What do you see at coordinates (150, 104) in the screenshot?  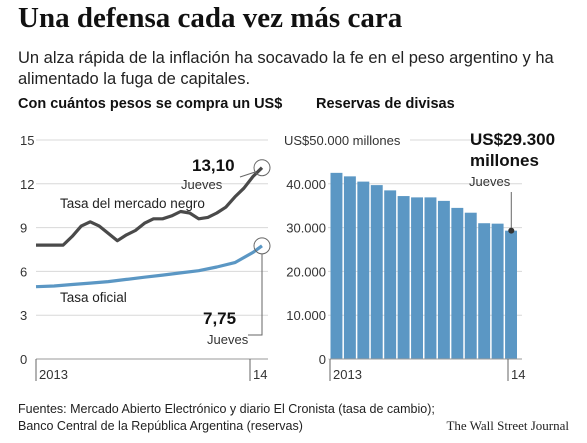 I see `exchange-rate-chart-title: Con cuántos pesos se compra un US$` at bounding box center [150, 104].